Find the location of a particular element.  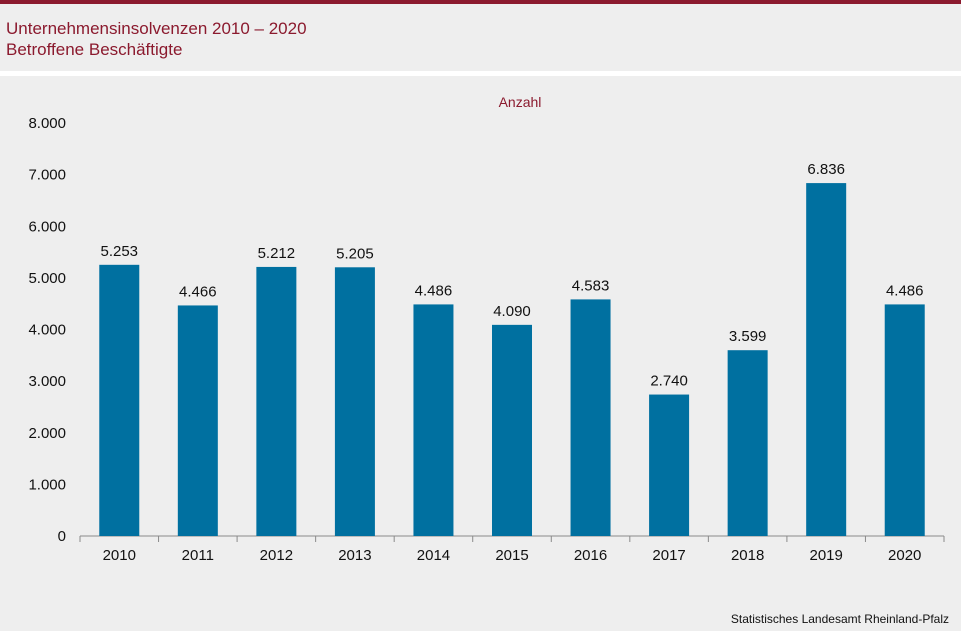

x-tick-label: 2013 is located at coordinates (354, 555).